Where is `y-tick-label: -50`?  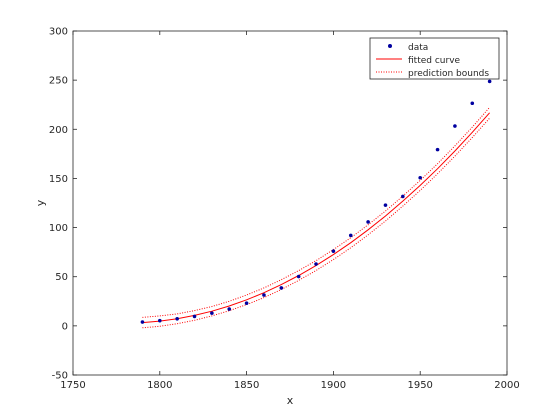 y-tick-label: -50 is located at coordinates (60, 376).